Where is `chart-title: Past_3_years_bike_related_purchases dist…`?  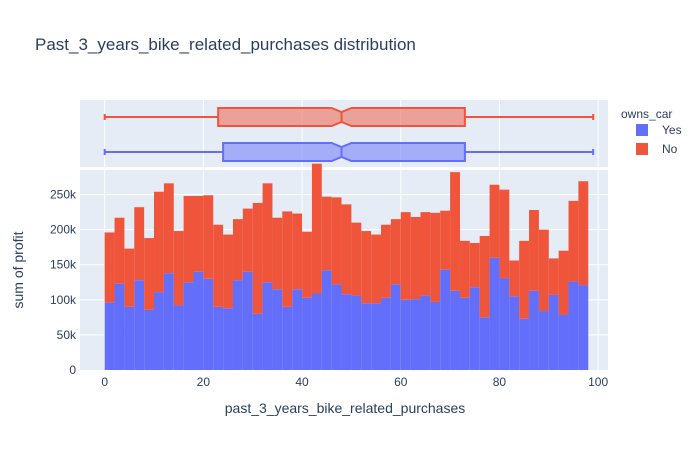
chart-title: Past_3_years_bike_related_purchases dist… is located at coordinates (225, 44).